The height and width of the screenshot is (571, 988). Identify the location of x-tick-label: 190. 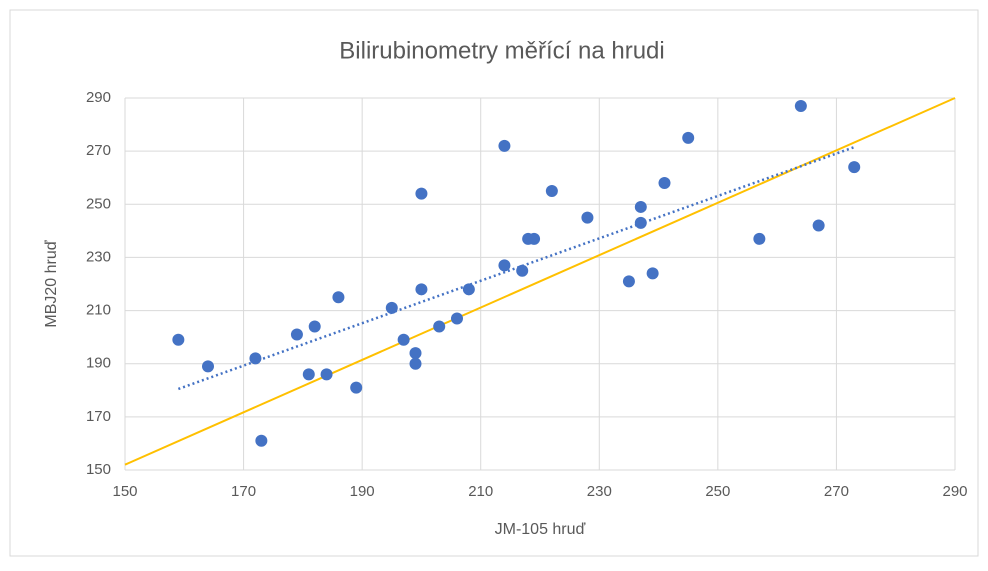
(362, 491).